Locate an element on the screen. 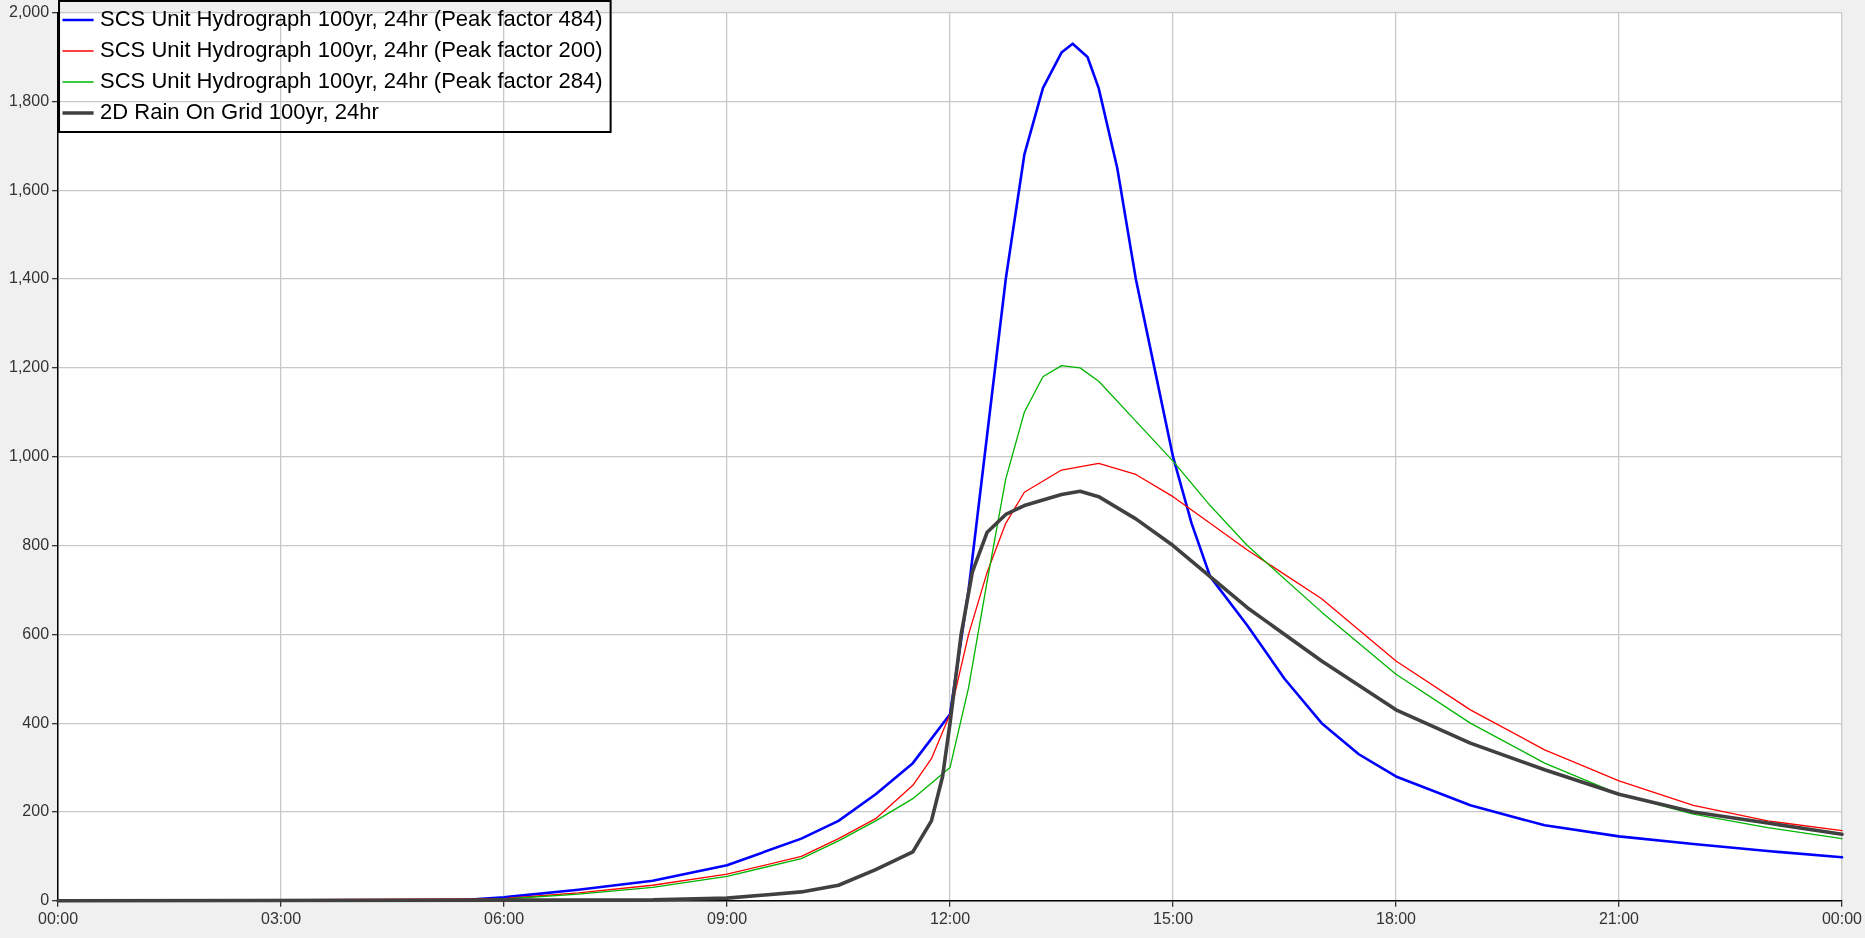 This screenshot has width=1865, height=938. legend-label: SCS Unit Hydrograph 100yr, 24hr (Peak factor 200) is located at coordinates (351, 50).